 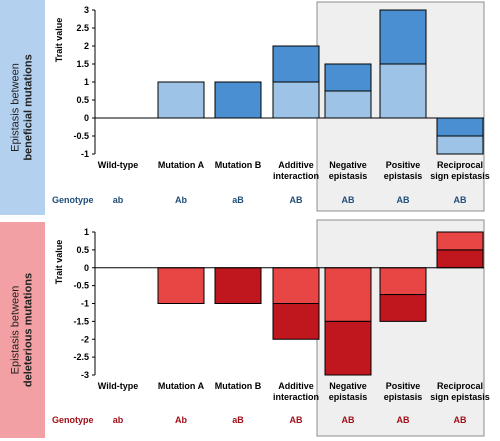 I want to click on side-label: Epistasis betweendeleterious mutations, so click(x=21, y=330).